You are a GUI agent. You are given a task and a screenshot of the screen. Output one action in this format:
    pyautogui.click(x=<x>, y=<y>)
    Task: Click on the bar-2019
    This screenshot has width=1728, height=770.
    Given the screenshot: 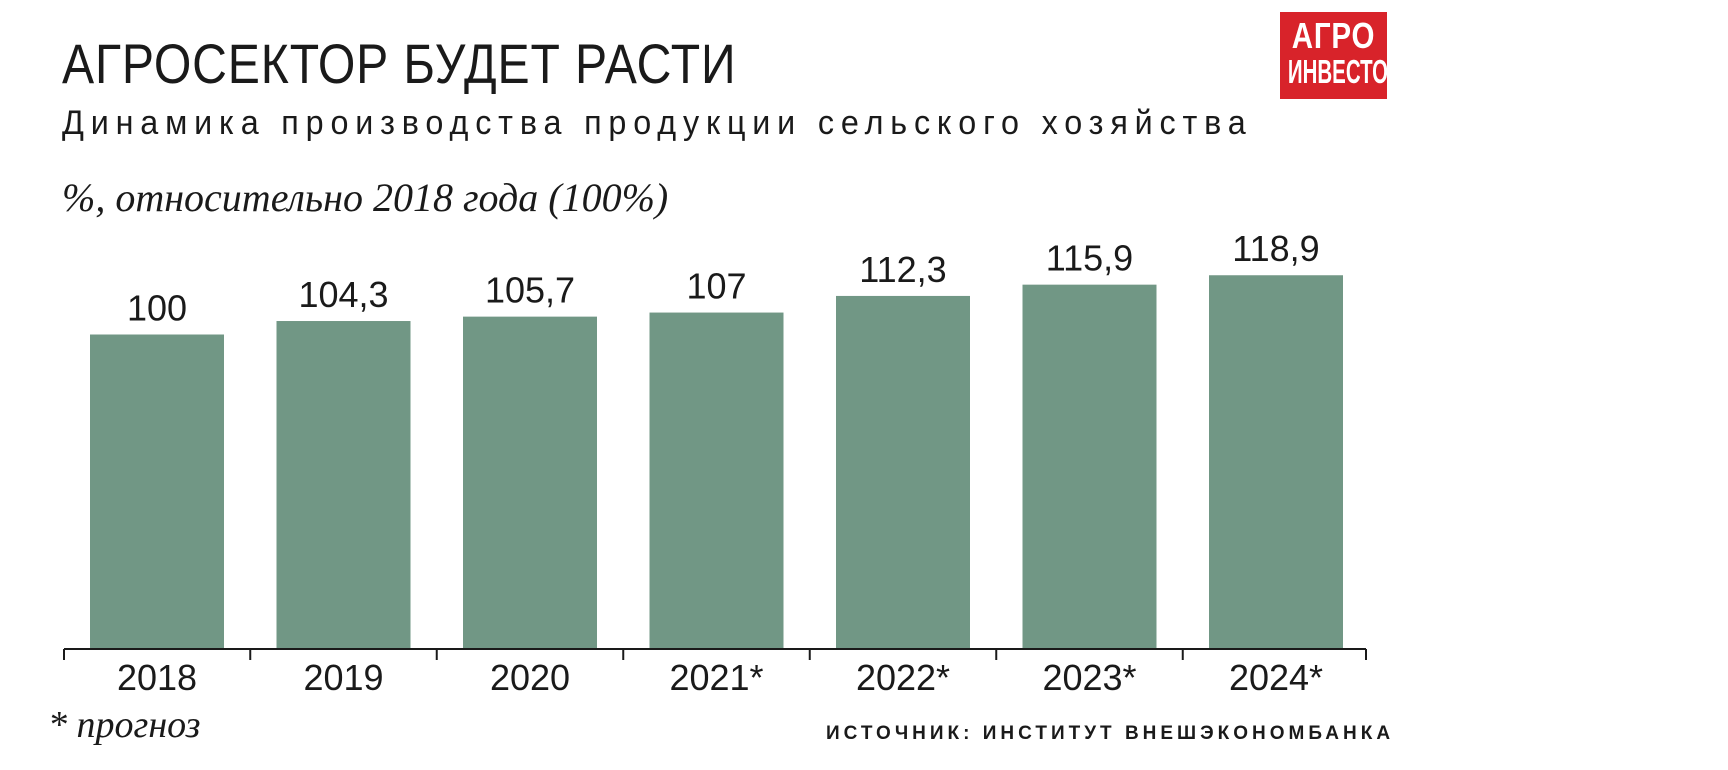 What is the action you would take?
    pyautogui.click(x=343, y=484)
    